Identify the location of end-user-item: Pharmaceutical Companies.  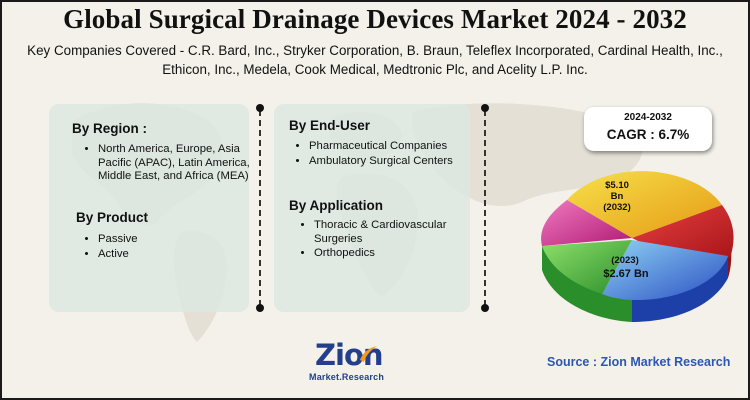
(399, 147).